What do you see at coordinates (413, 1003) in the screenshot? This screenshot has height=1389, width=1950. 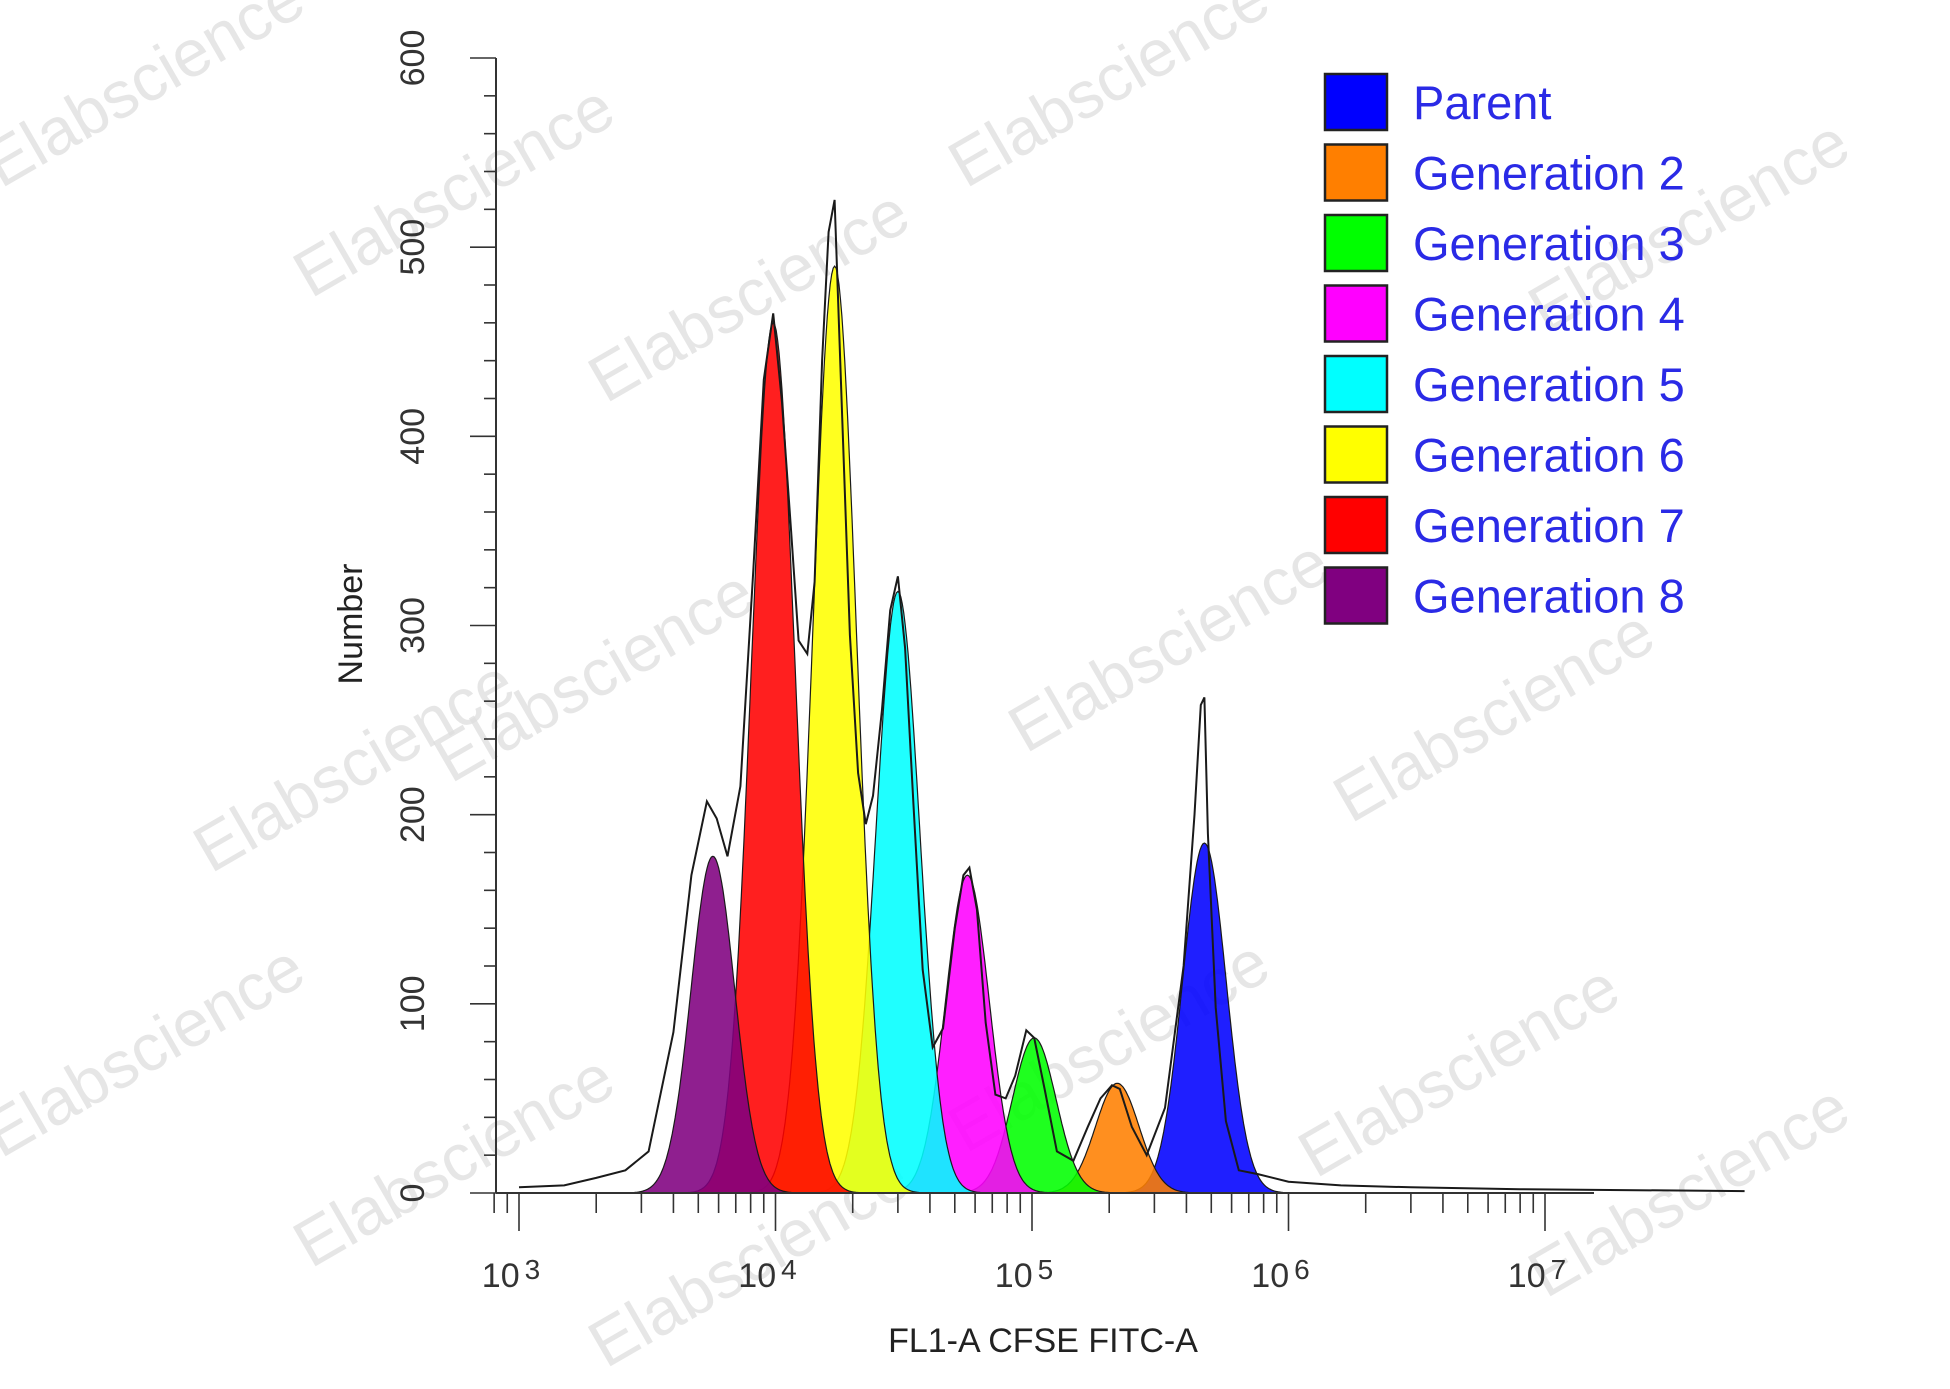 I see `y-tick-label: 100` at bounding box center [413, 1003].